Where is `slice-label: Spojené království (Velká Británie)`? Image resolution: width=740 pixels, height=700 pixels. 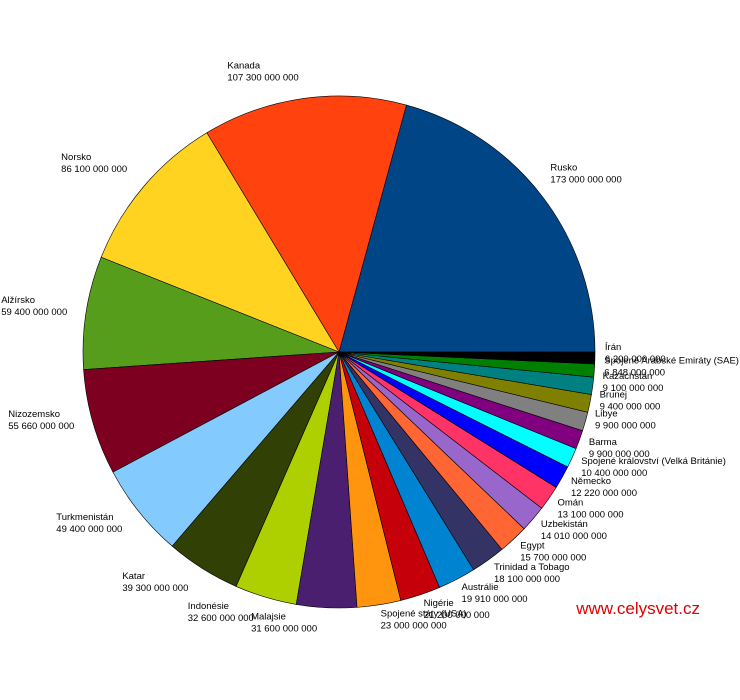
slice-label: Spojené království (Velká Británie) is located at coordinates (653, 461).